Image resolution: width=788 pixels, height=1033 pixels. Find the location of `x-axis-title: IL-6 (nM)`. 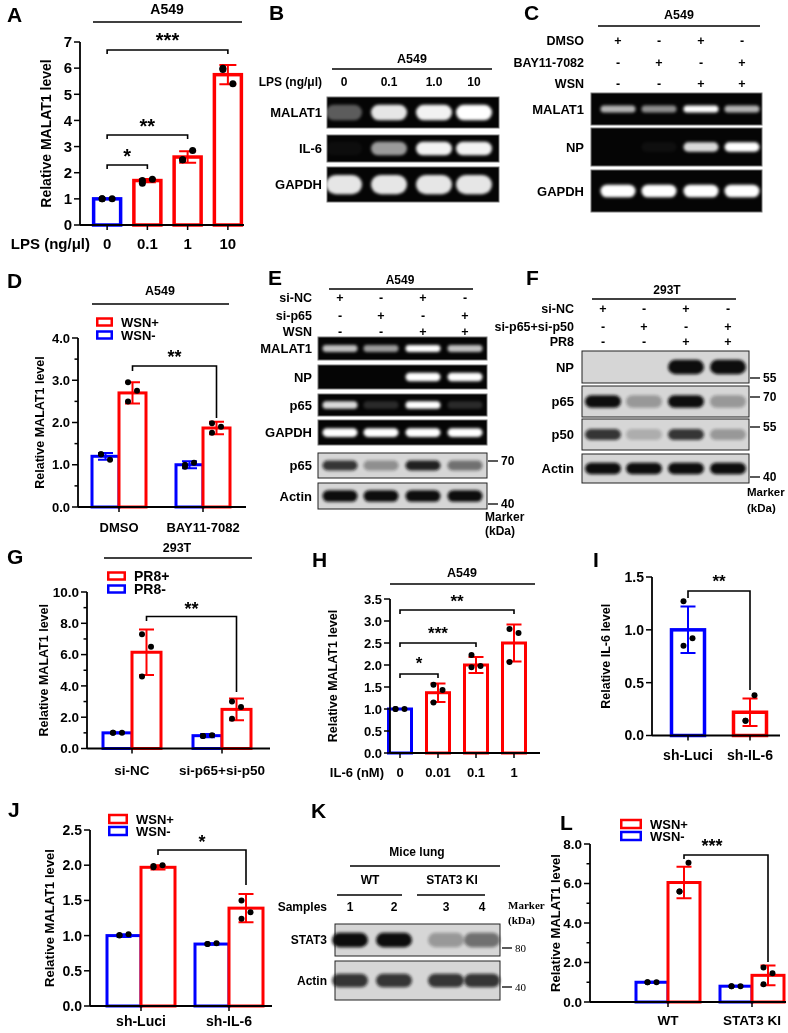

x-axis-title: IL-6 (nM) is located at coordinates (356, 772).